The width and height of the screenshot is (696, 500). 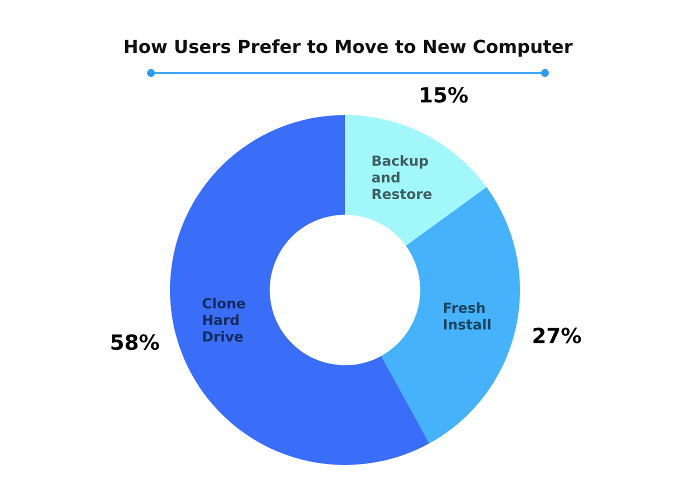 I want to click on slice-label: Clone Hard Drive, so click(x=224, y=320).